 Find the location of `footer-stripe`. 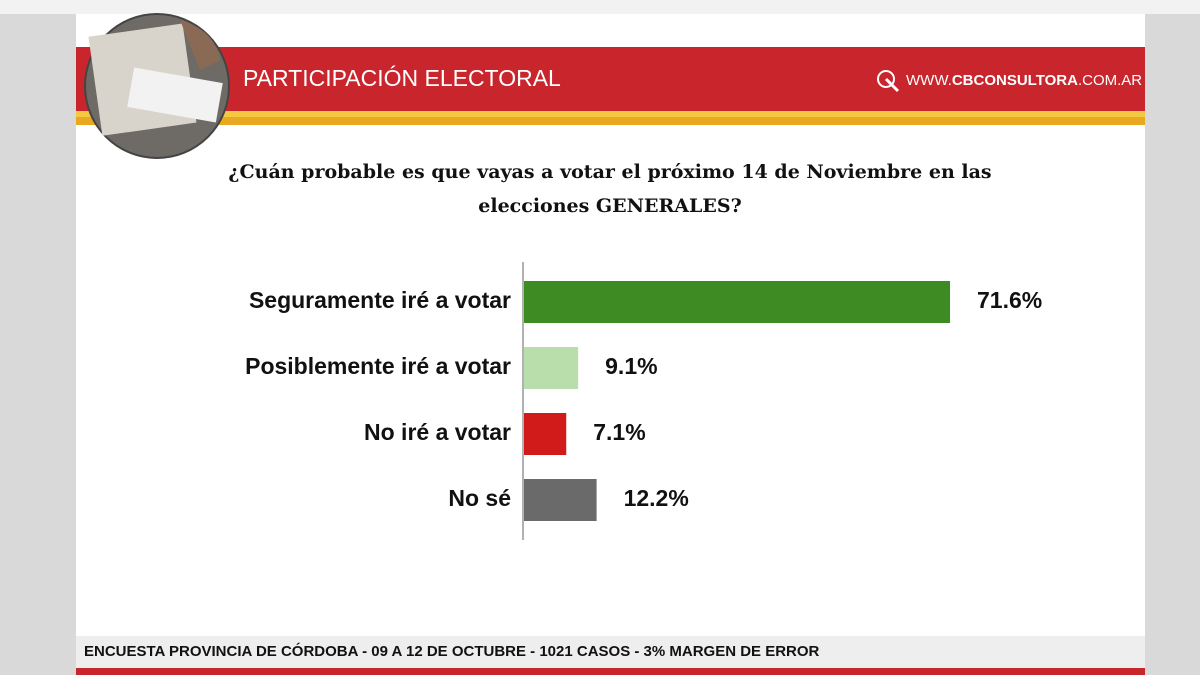

footer-stripe is located at coordinates (610, 671).